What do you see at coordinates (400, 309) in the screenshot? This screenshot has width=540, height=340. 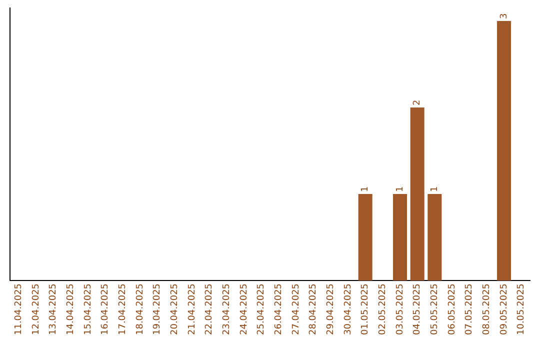 I see `x-tick-label: 03.05.2025` at bounding box center [400, 309].